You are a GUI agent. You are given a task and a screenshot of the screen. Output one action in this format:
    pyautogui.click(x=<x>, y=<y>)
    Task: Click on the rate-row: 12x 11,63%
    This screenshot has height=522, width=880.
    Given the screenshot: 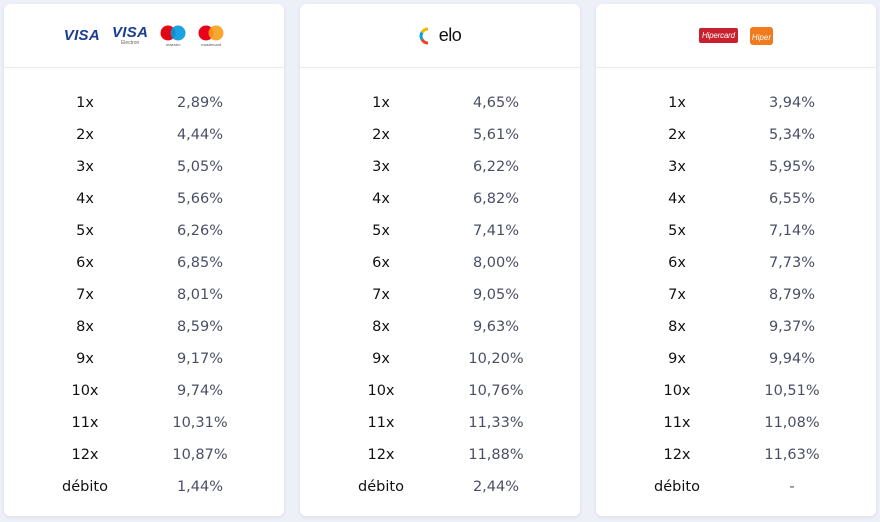 What is the action you would take?
    pyautogui.click(x=736, y=455)
    